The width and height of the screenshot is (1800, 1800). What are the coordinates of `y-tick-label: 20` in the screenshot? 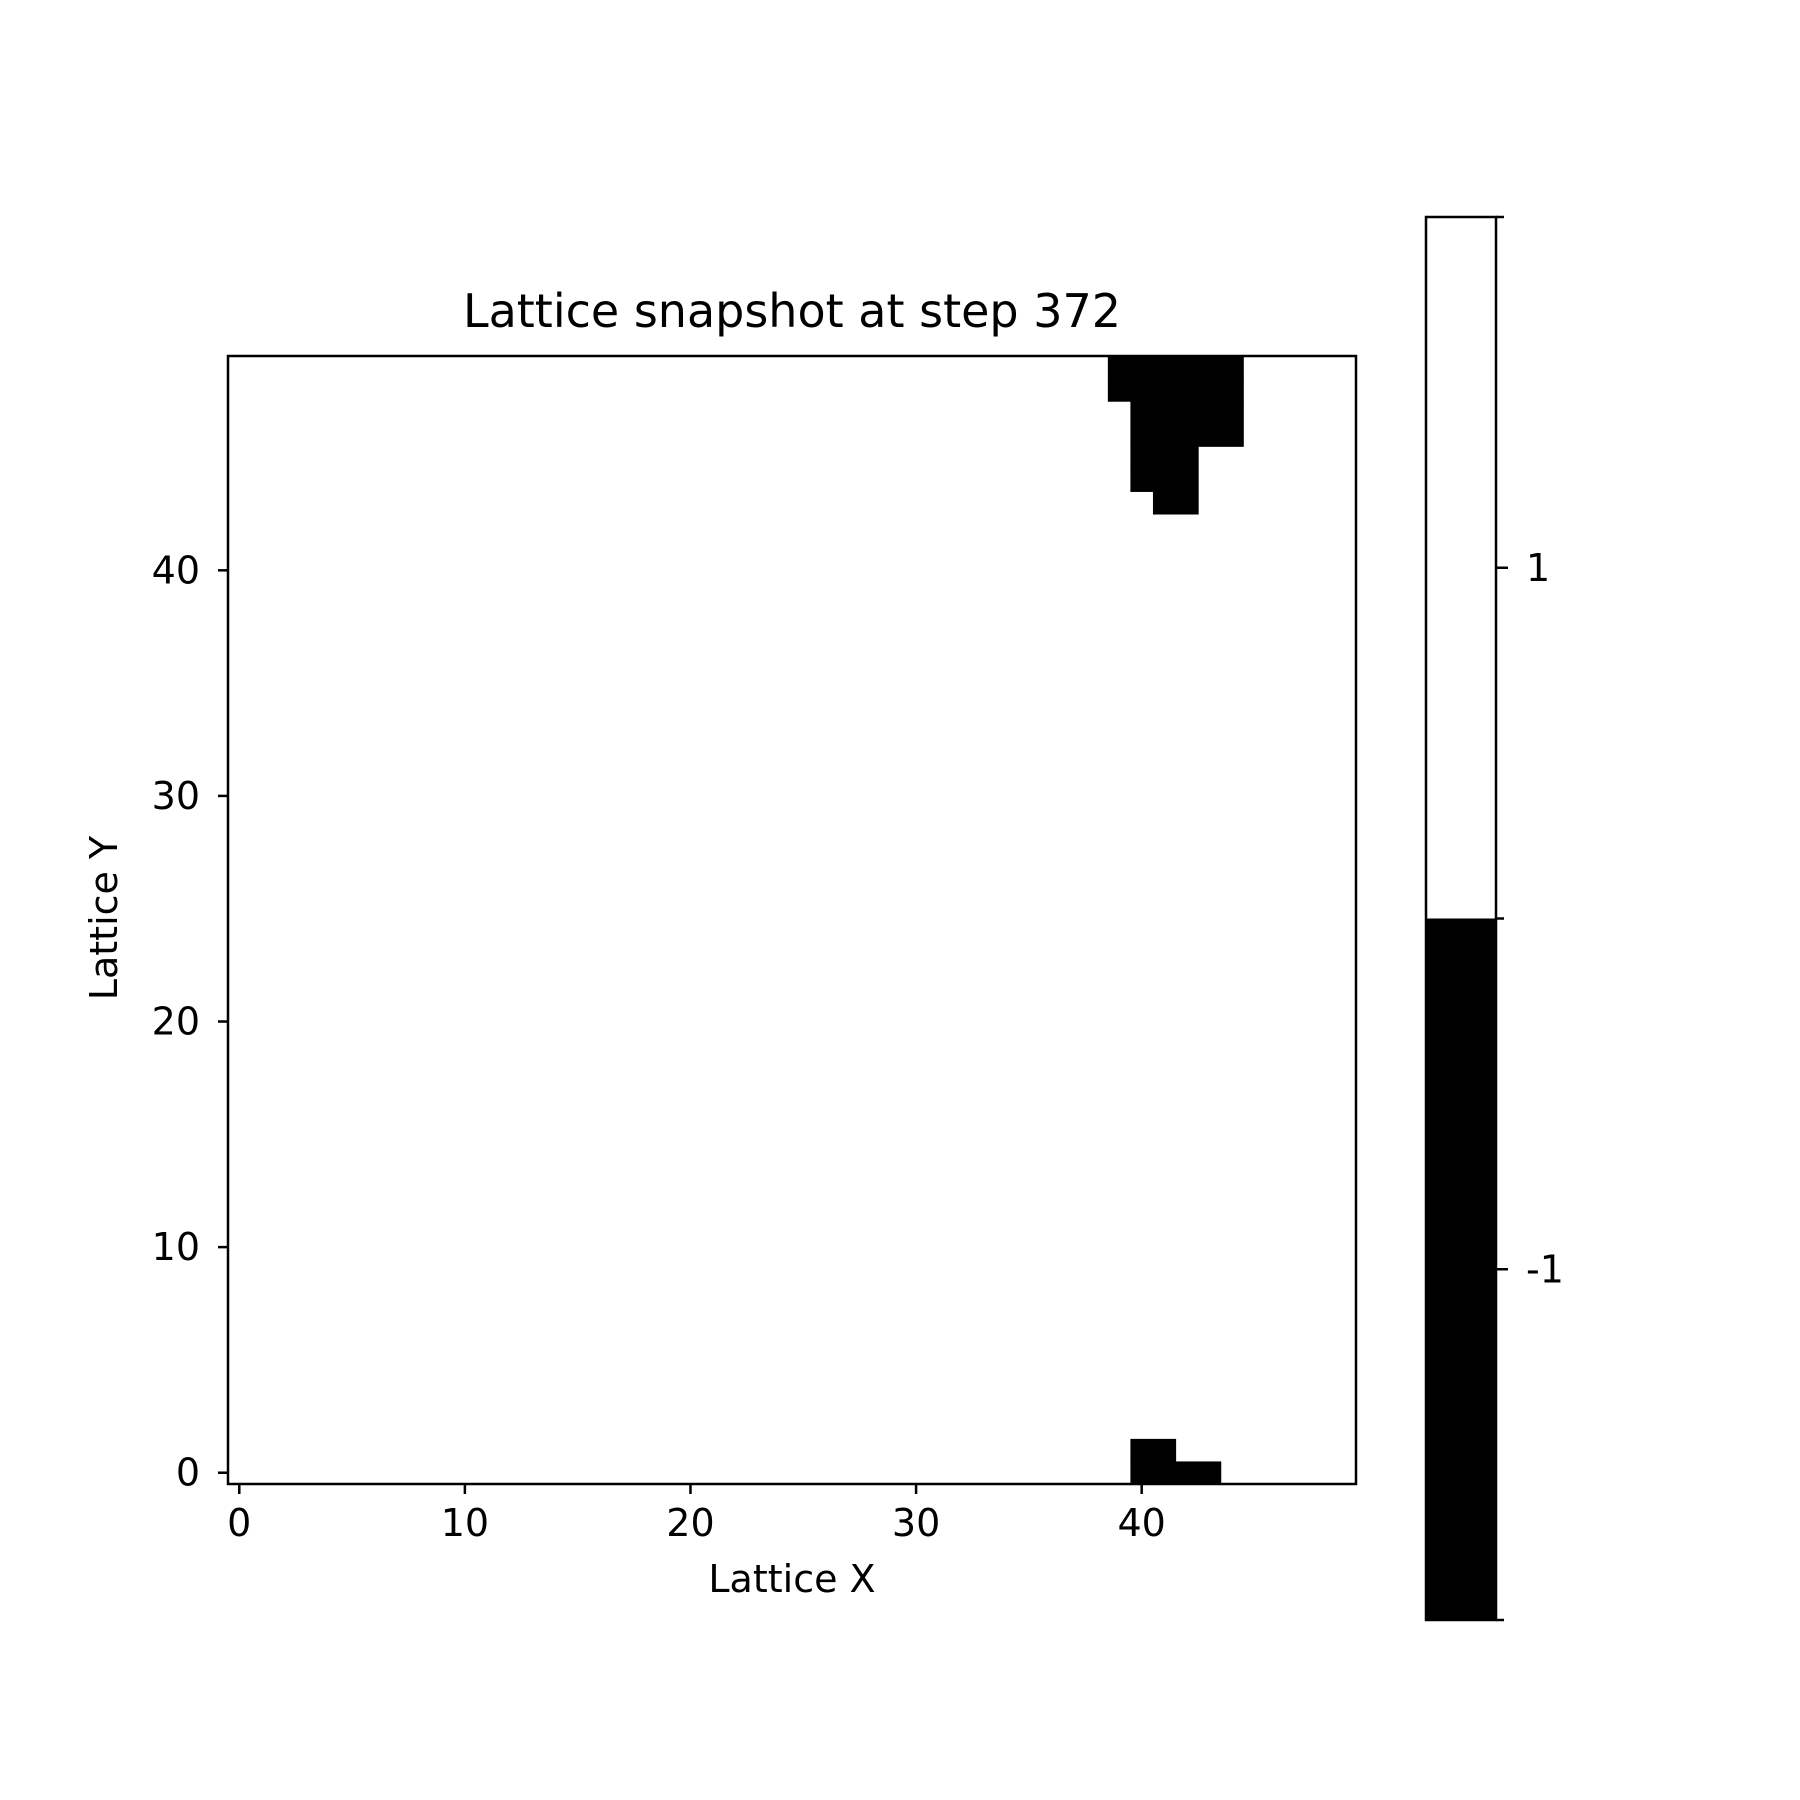 It's located at (176, 1022).